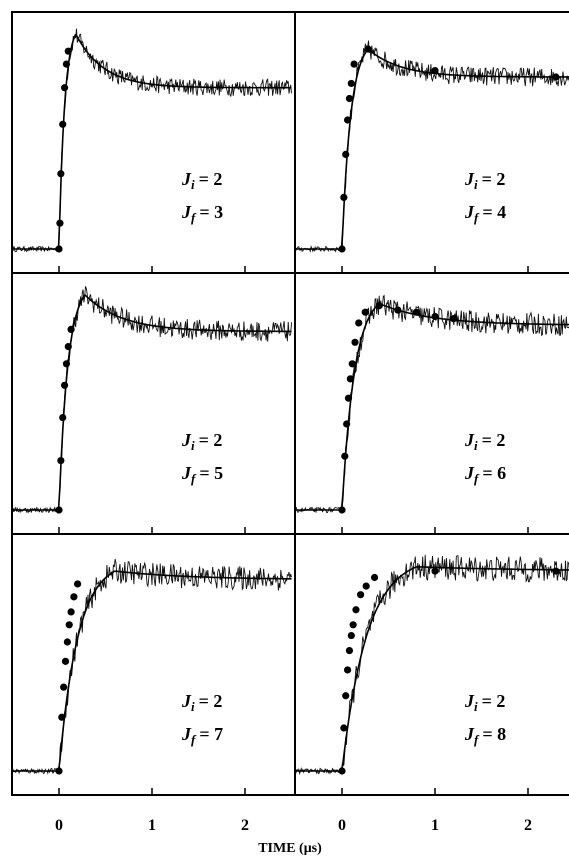  I want to click on label-j-final: Jf = 4, so click(485, 213).